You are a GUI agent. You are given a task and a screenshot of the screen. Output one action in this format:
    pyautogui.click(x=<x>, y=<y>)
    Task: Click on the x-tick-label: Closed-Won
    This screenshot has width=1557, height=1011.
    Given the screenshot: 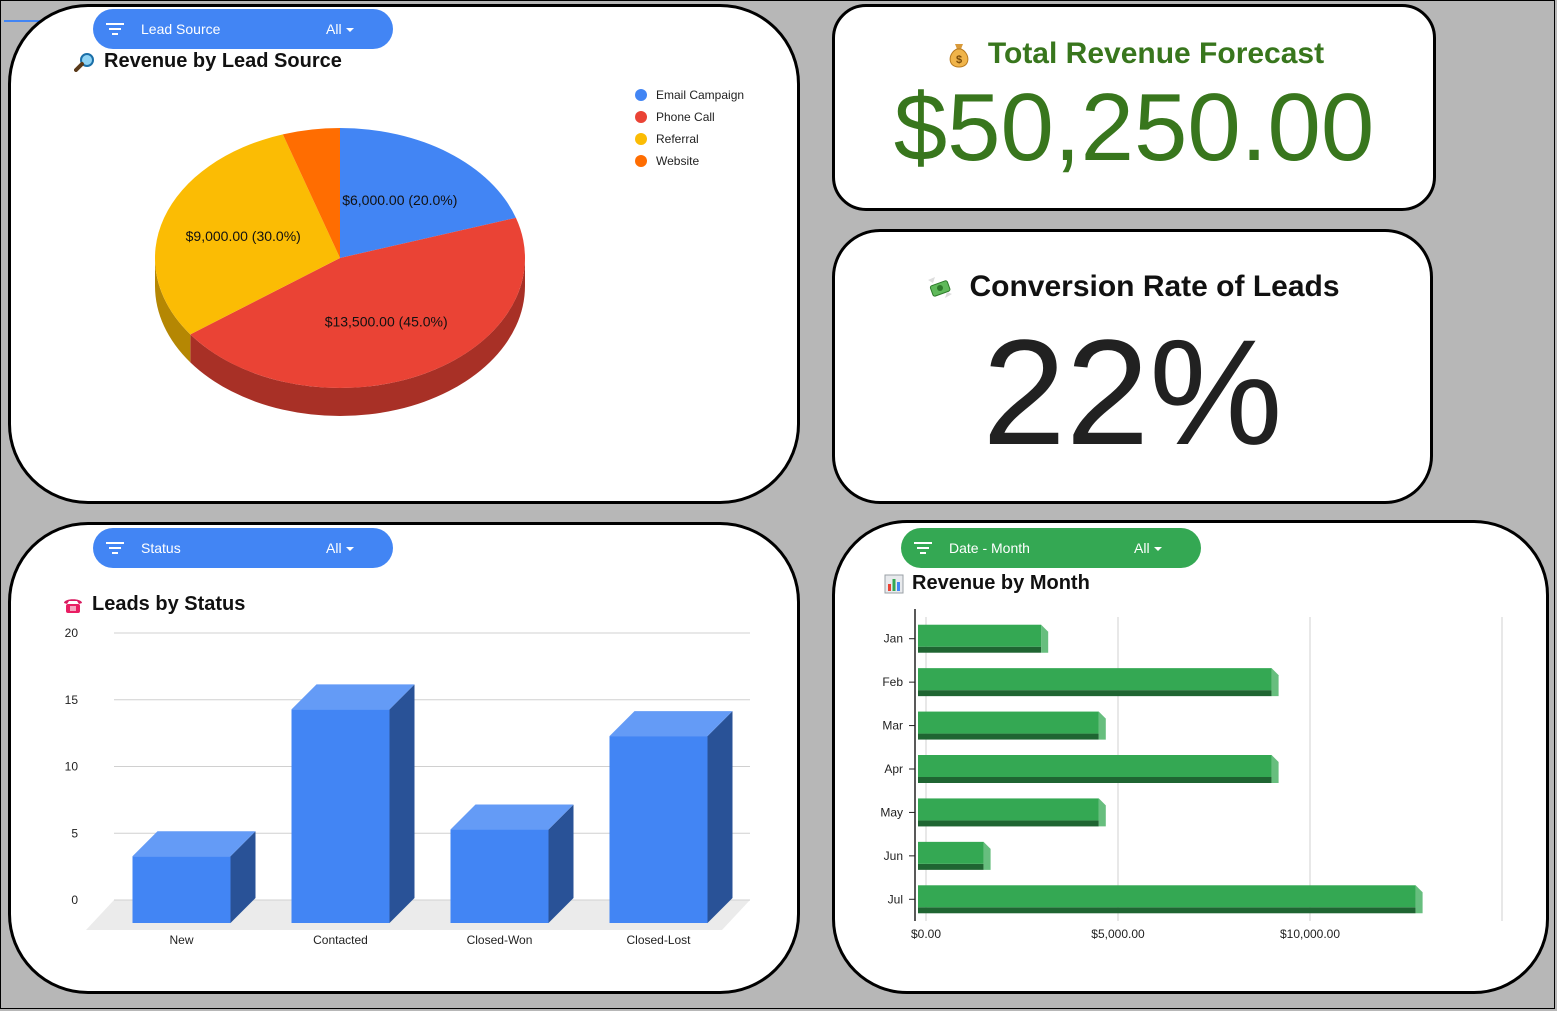 What is the action you would take?
    pyautogui.click(x=500, y=940)
    